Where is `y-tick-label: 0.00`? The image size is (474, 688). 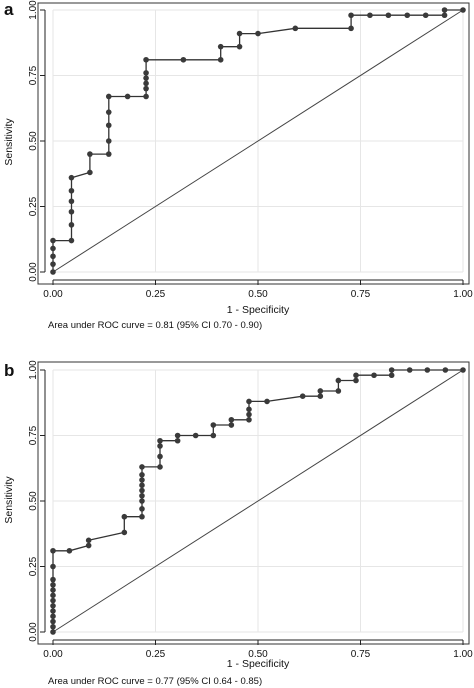 y-tick-label: 0.00 is located at coordinates (33, 272).